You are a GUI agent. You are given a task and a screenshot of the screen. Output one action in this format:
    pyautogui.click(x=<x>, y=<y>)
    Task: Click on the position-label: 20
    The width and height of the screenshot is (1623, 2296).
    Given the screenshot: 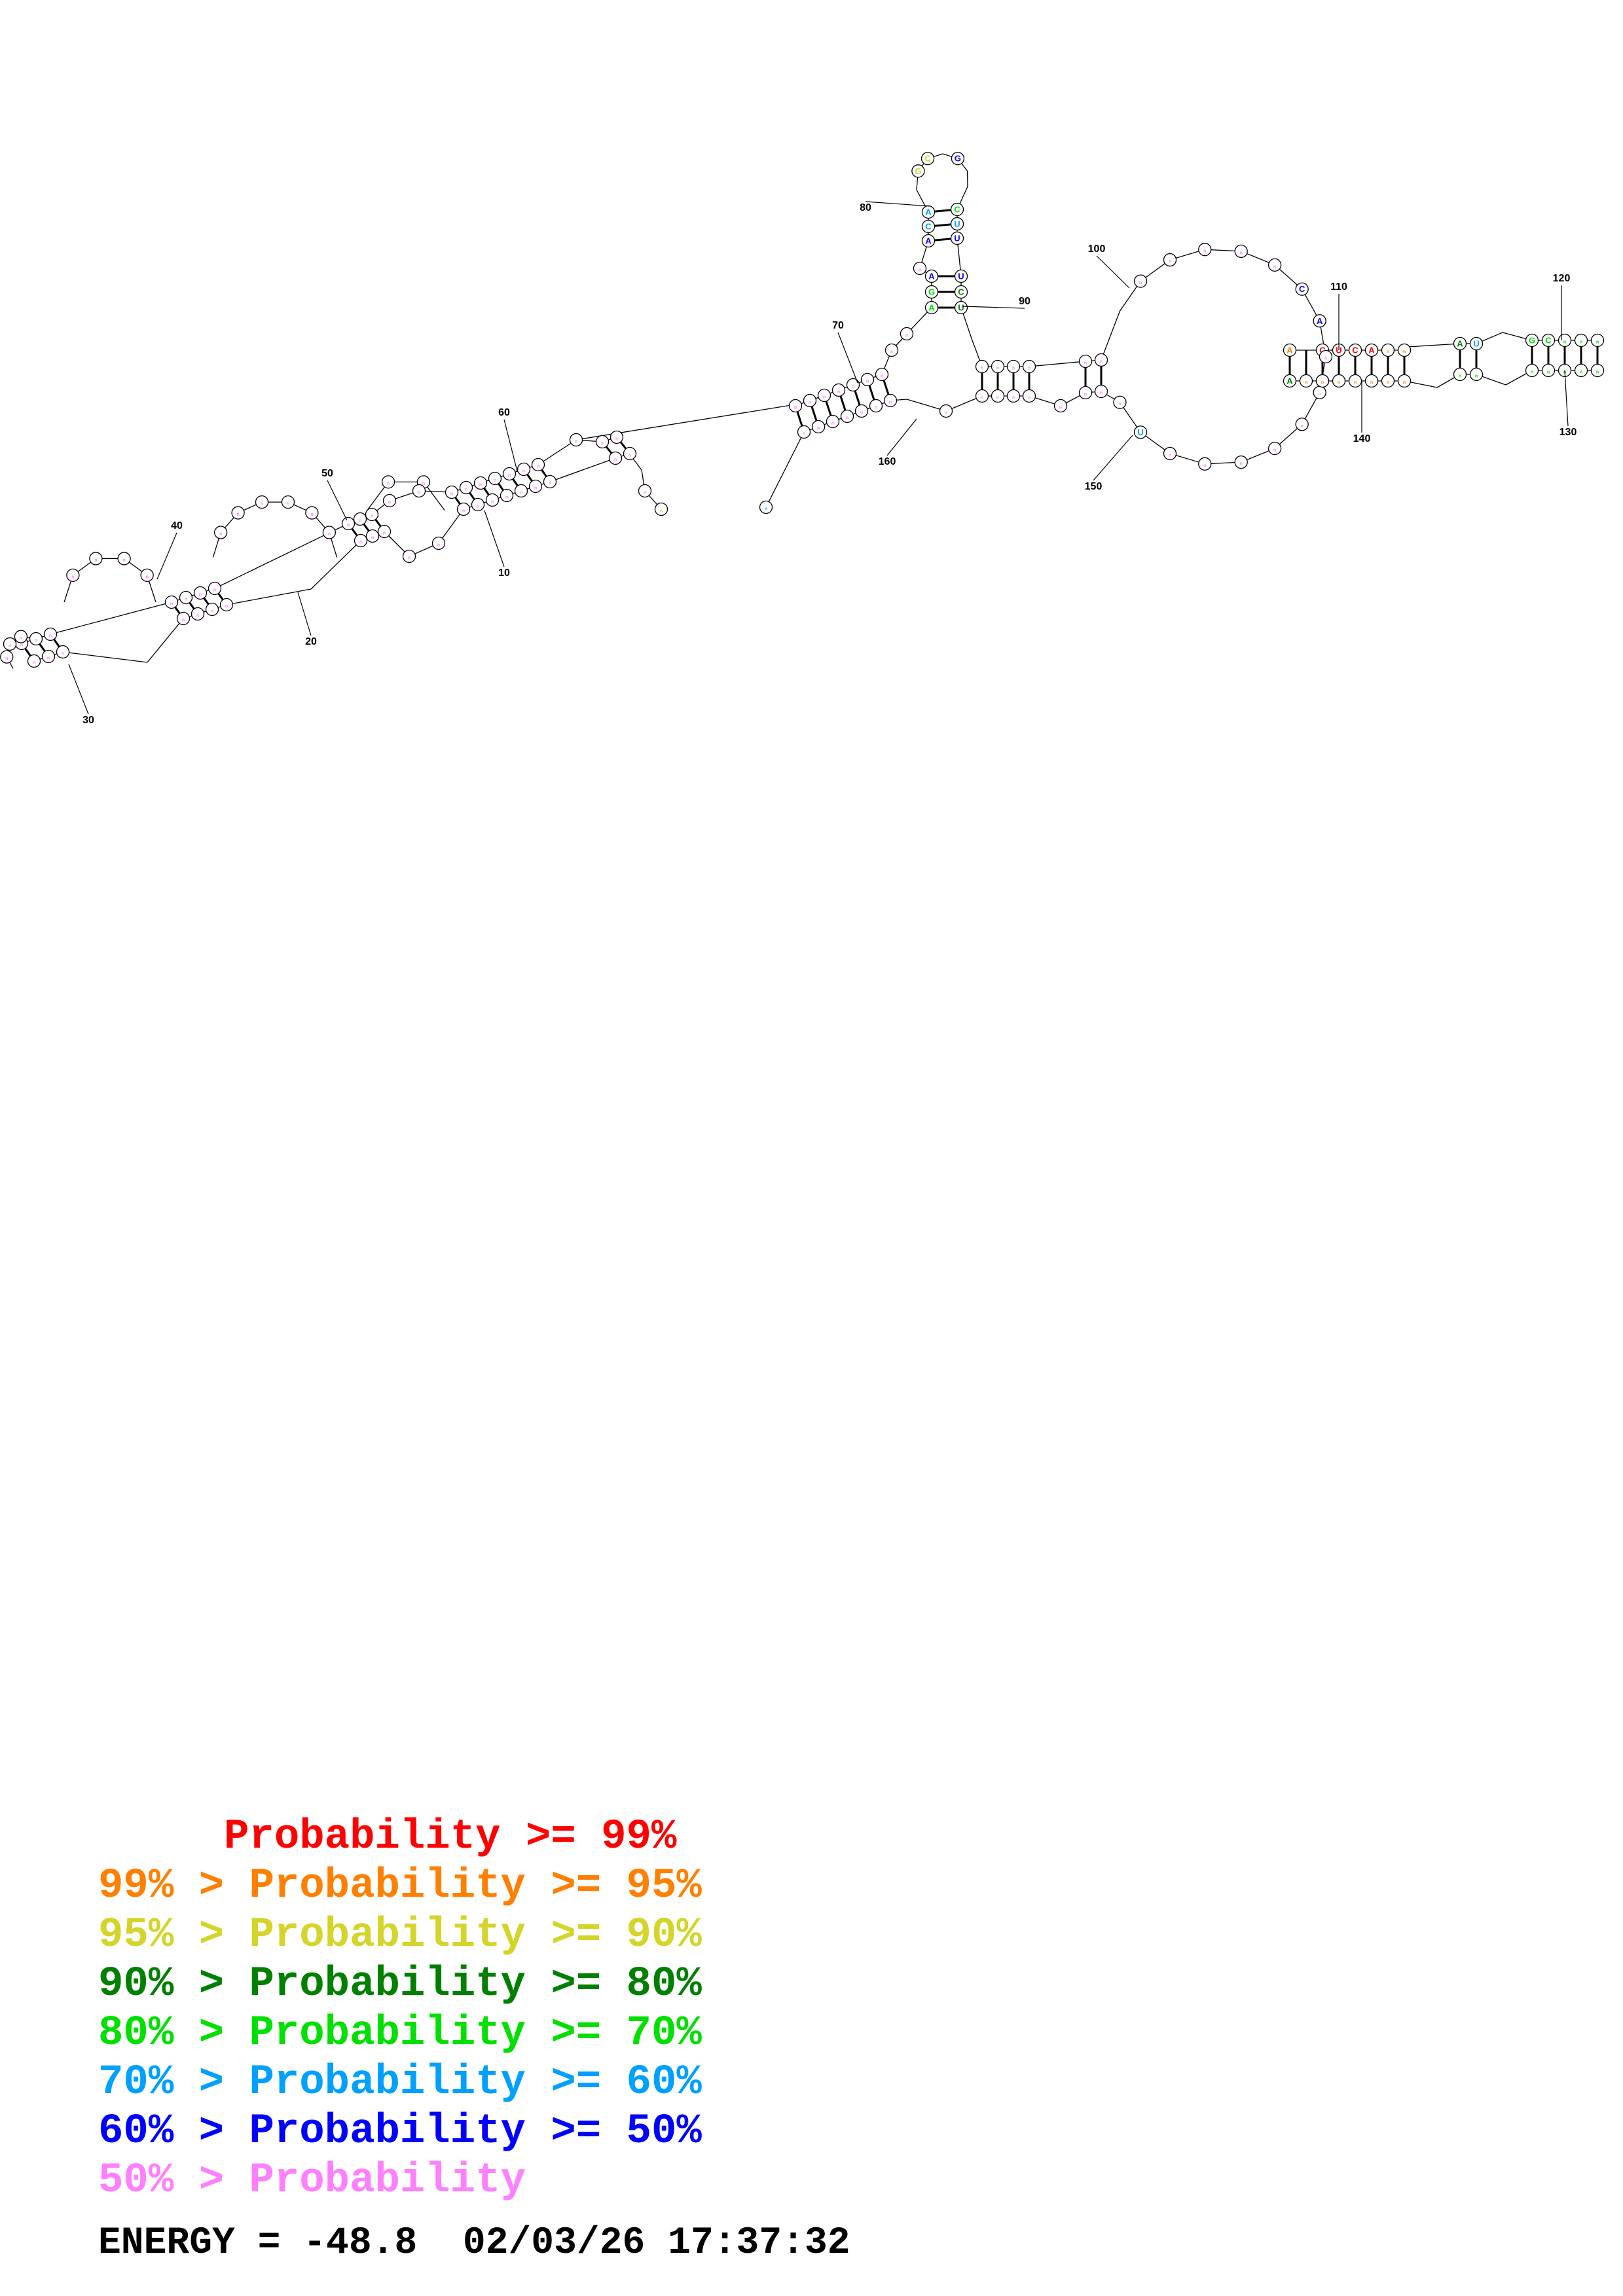 What is the action you would take?
    pyautogui.click(x=311, y=641)
    